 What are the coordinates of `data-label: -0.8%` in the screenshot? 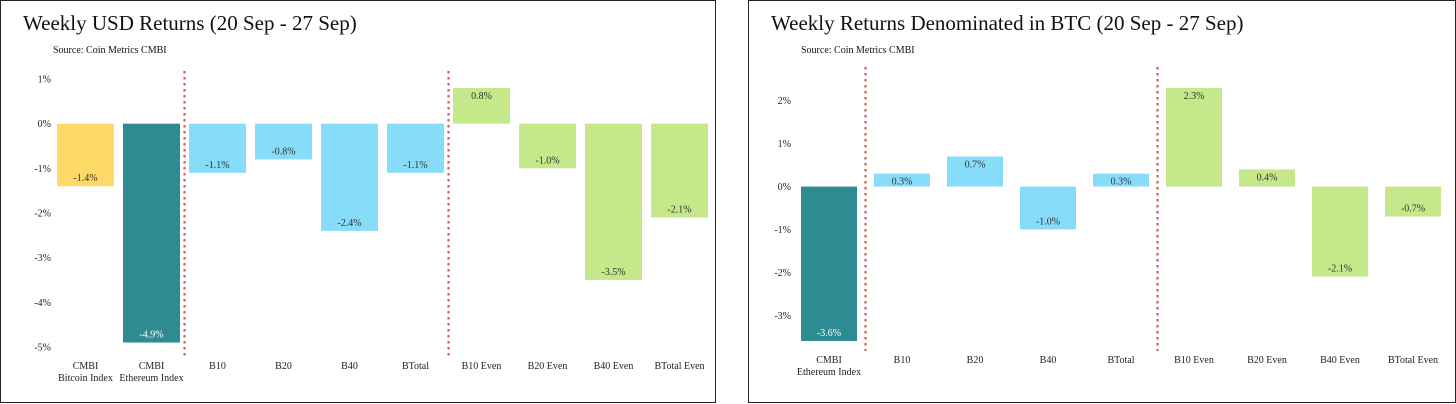 It's located at (283, 151).